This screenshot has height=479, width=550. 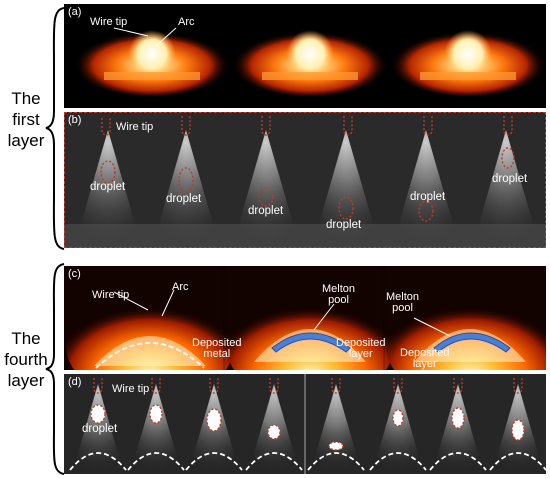 What do you see at coordinates (307, 184) in the screenshot?
I see `droplet-outlines` at bounding box center [307, 184].